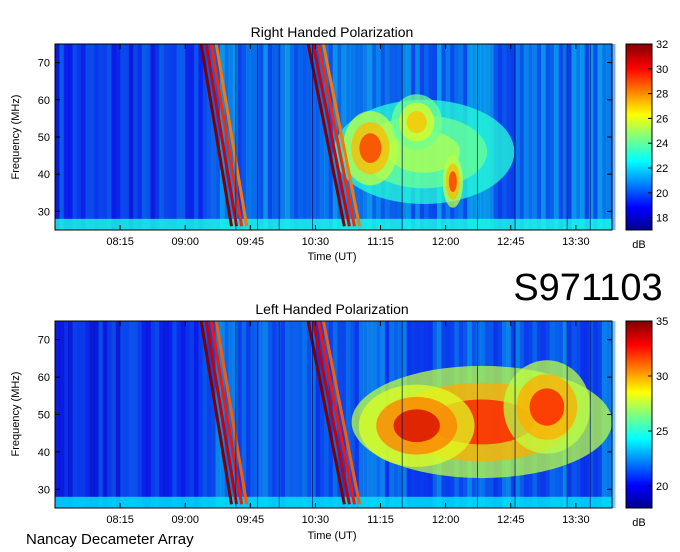 This screenshot has width=680, height=552. What do you see at coordinates (185, 242) in the screenshot?
I see `x-tick-label: 09:00` at bounding box center [185, 242].